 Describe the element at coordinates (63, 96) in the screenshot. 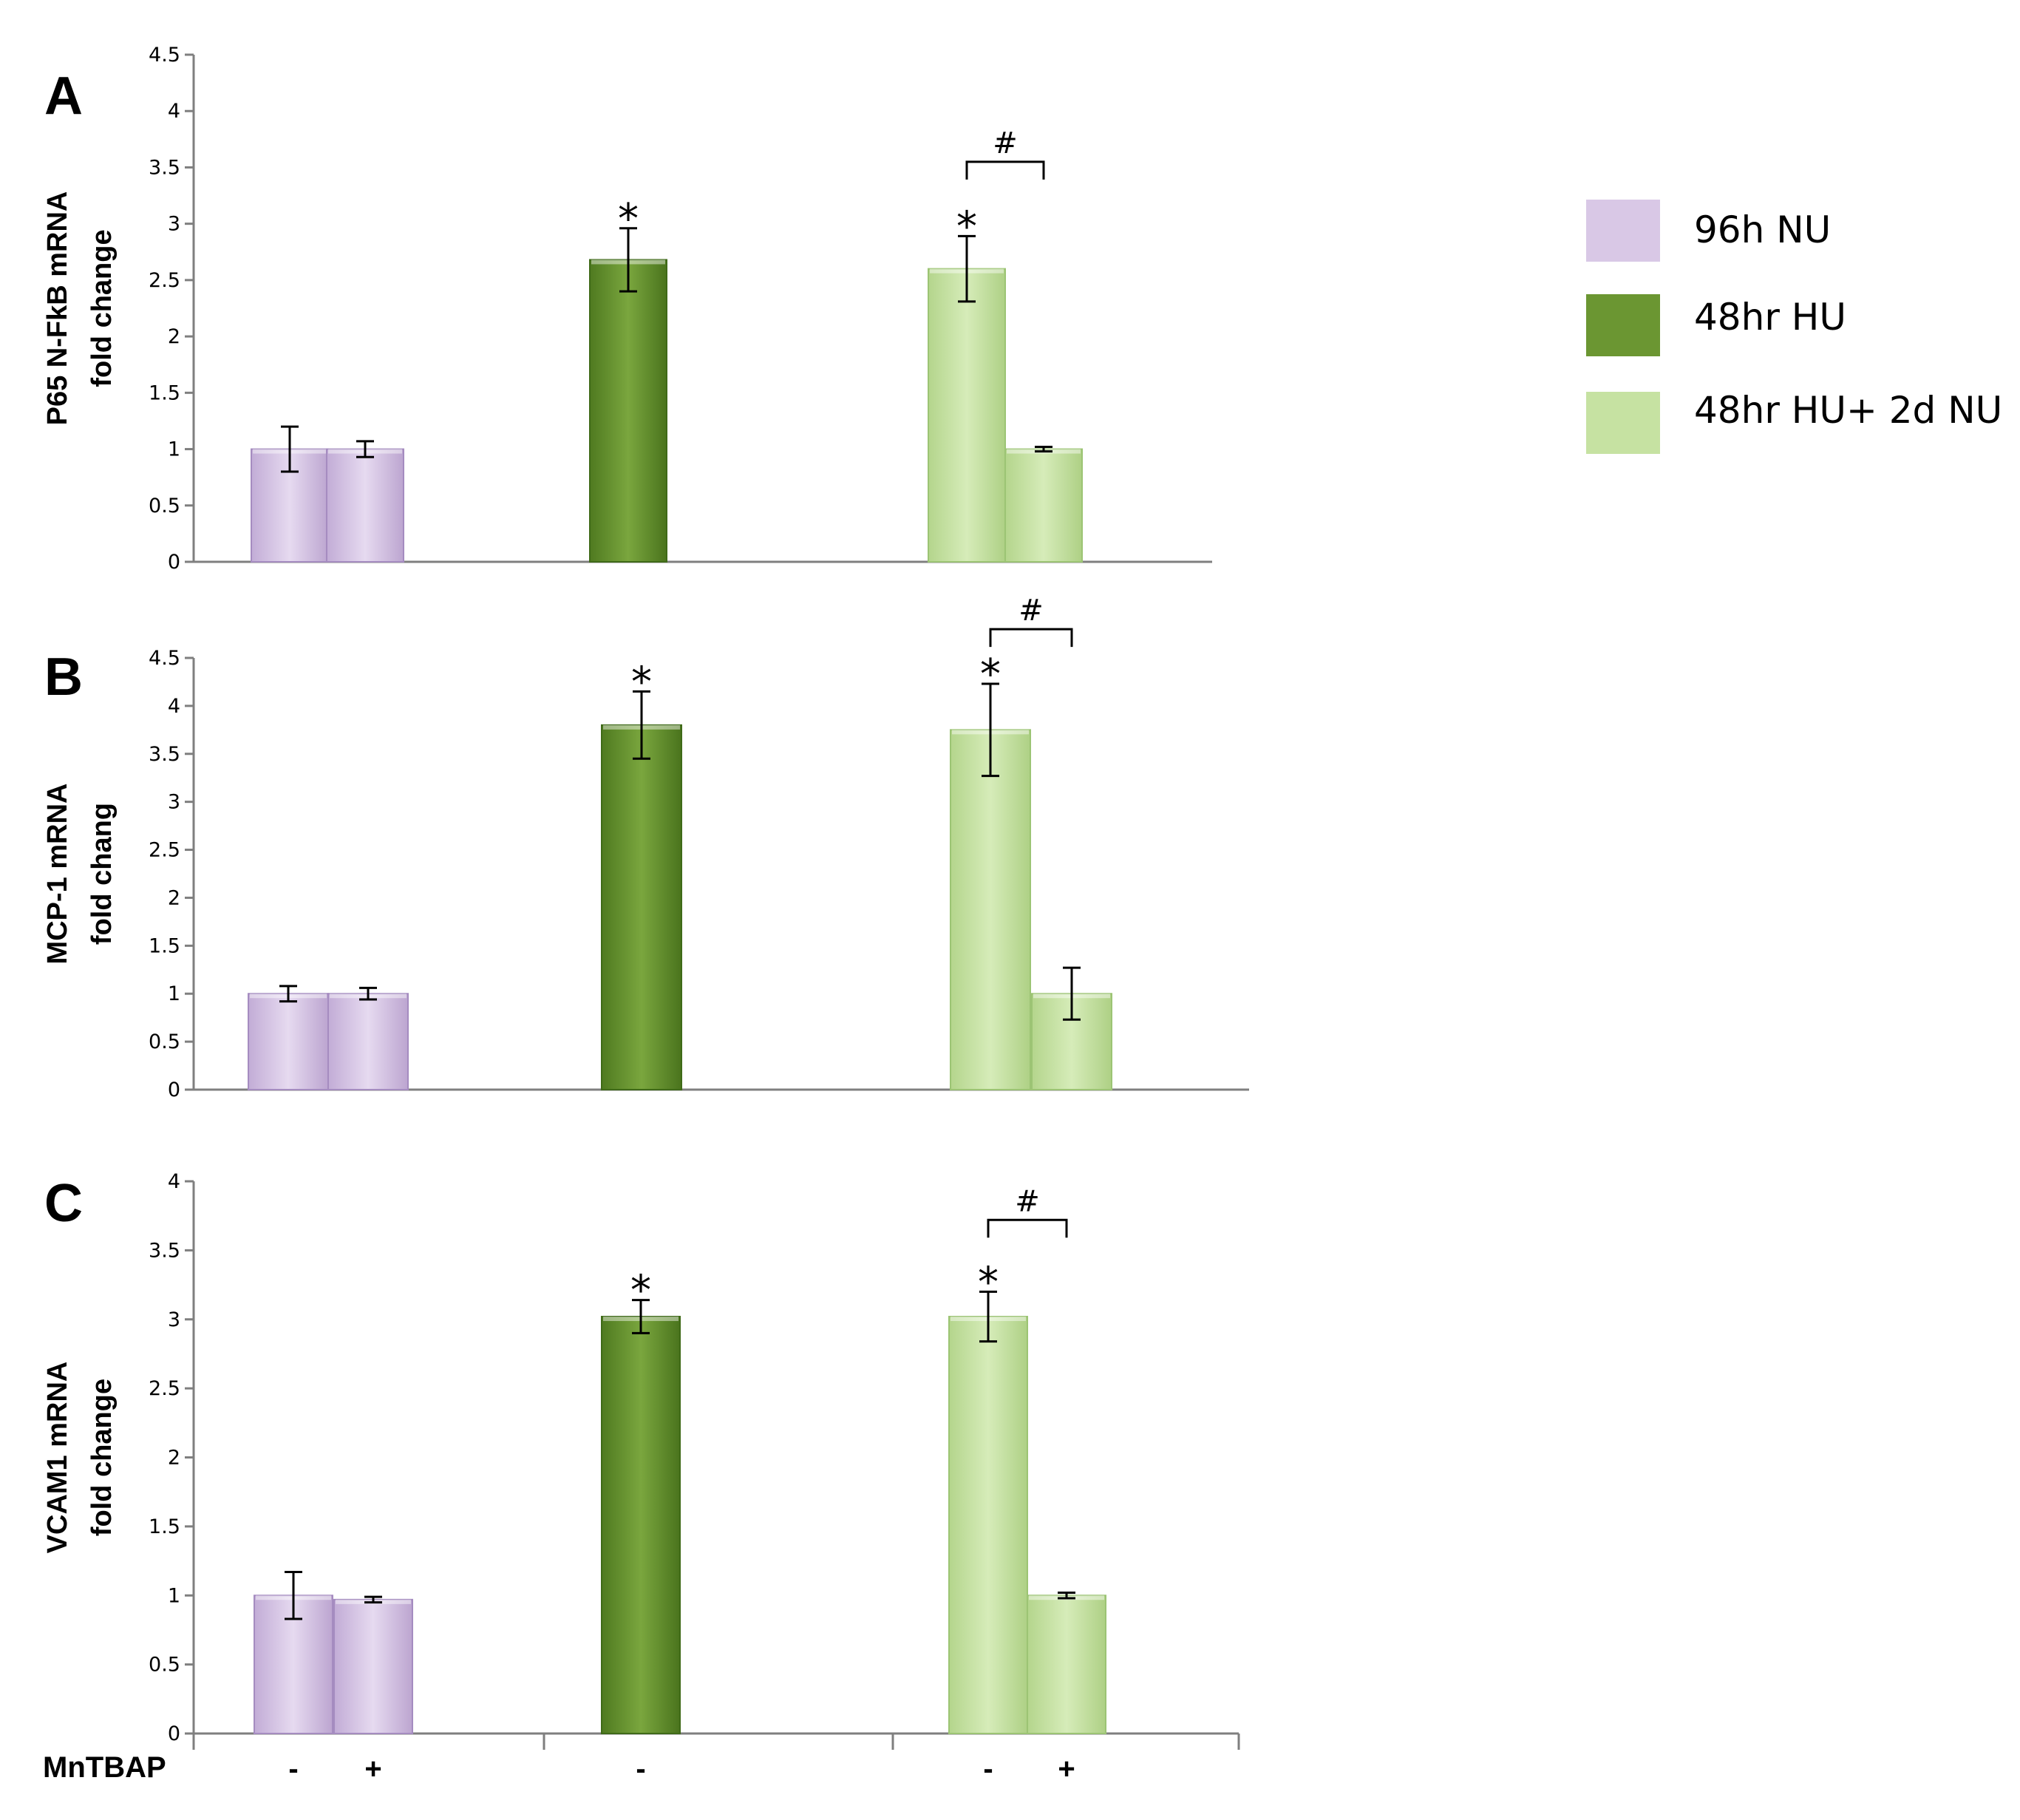

I see `panel-label: A` at that location.